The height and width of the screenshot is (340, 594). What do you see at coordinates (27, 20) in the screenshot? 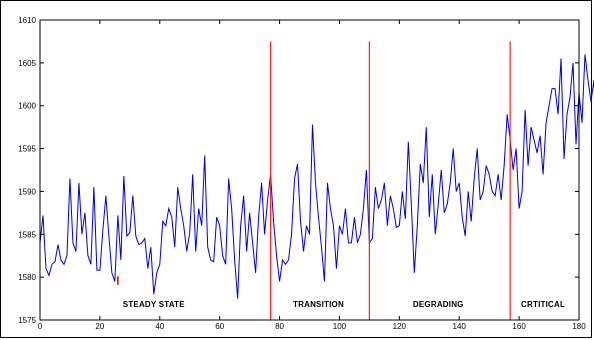
I see `y-tick-label: 1610` at bounding box center [27, 20].